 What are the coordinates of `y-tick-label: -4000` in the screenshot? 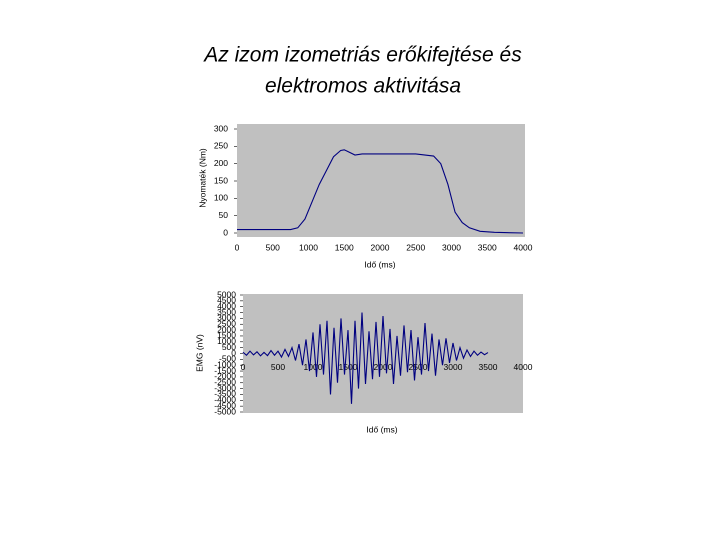 It's located at (225, 400).